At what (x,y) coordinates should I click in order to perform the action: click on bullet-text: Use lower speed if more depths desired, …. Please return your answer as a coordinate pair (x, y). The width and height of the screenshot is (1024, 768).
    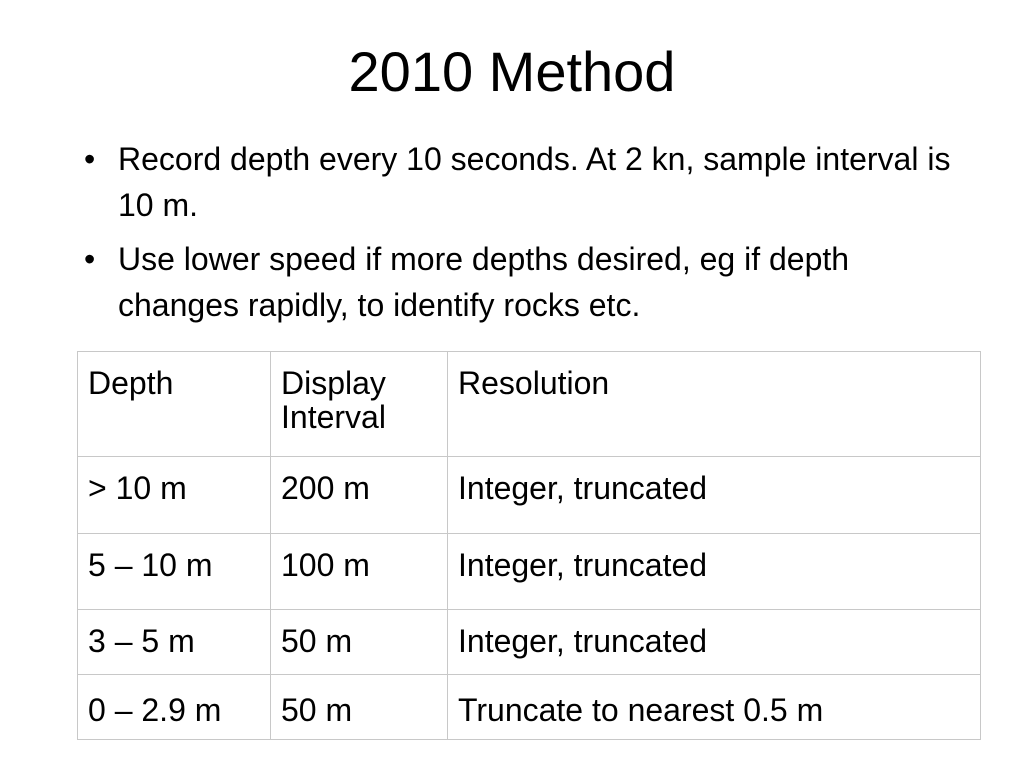
    Looking at the image, I should click on (484, 282).